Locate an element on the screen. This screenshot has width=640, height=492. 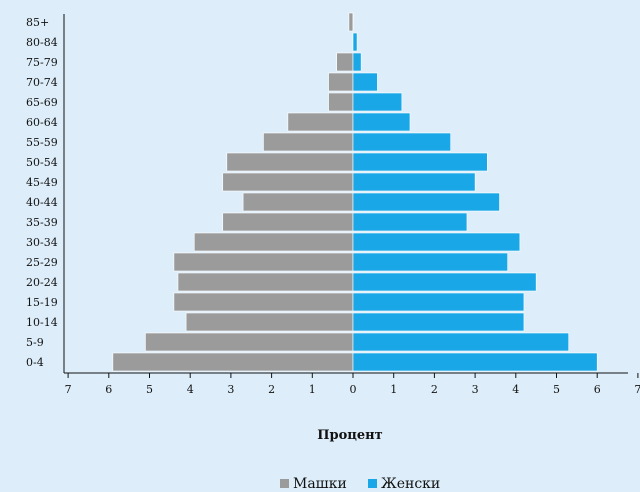
legend-swatch-male is located at coordinates (284, 483).